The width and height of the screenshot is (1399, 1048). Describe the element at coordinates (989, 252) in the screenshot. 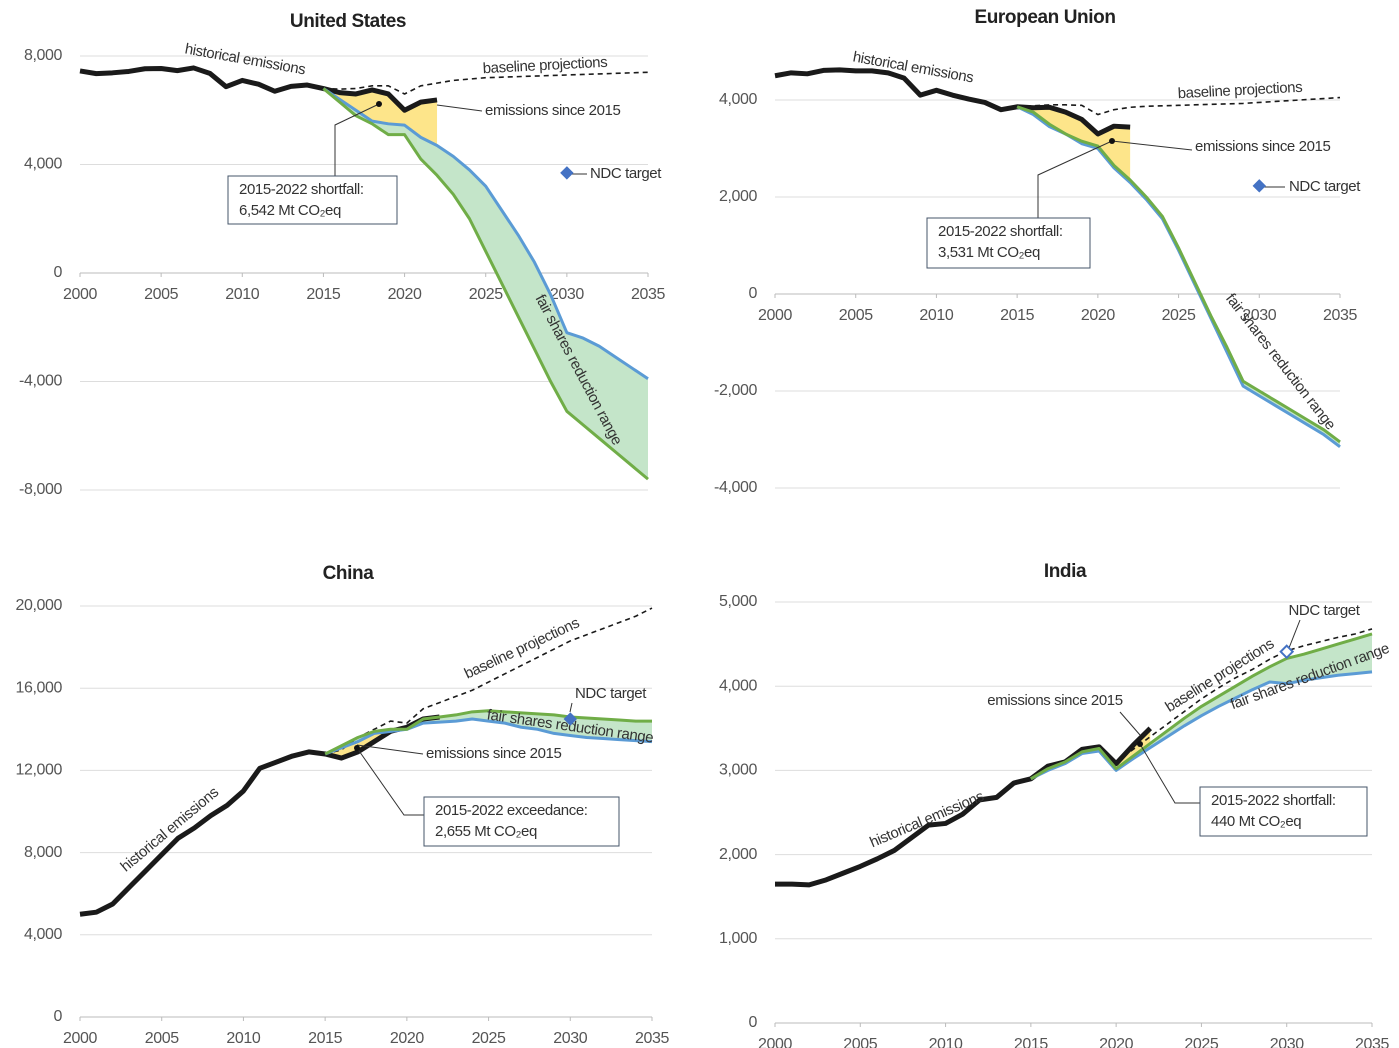

I see `box-text: 3,531 Mt CO₂eq` at that location.